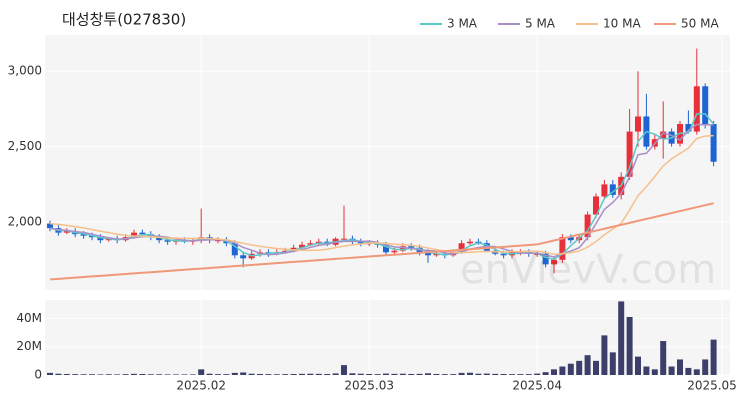 This screenshot has height=400, width=750. What do you see at coordinates (369, 386) in the screenshot?
I see `x-tick-label: 2025.03` at bounding box center [369, 386].